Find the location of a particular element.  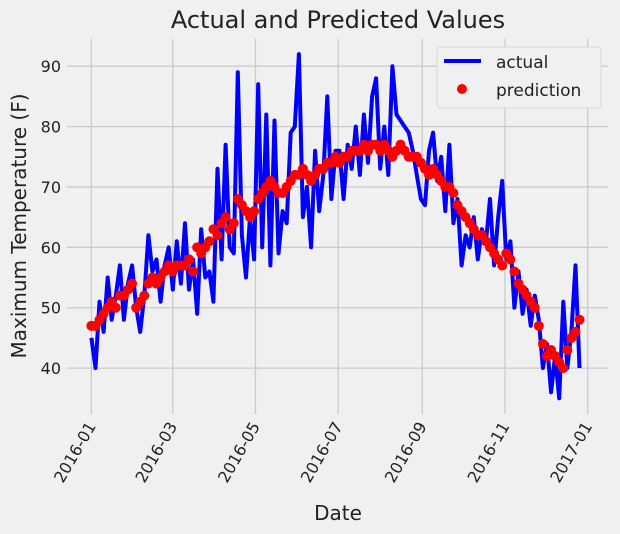

chart-title: Actual and Predicted Values is located at coordinates (338, 20).